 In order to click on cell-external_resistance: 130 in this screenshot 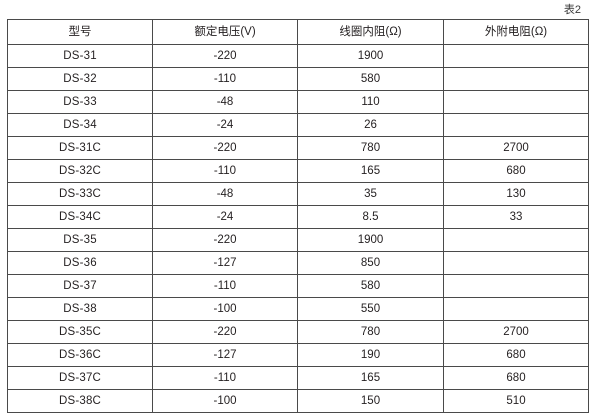, I will do `click(516, 194)`.